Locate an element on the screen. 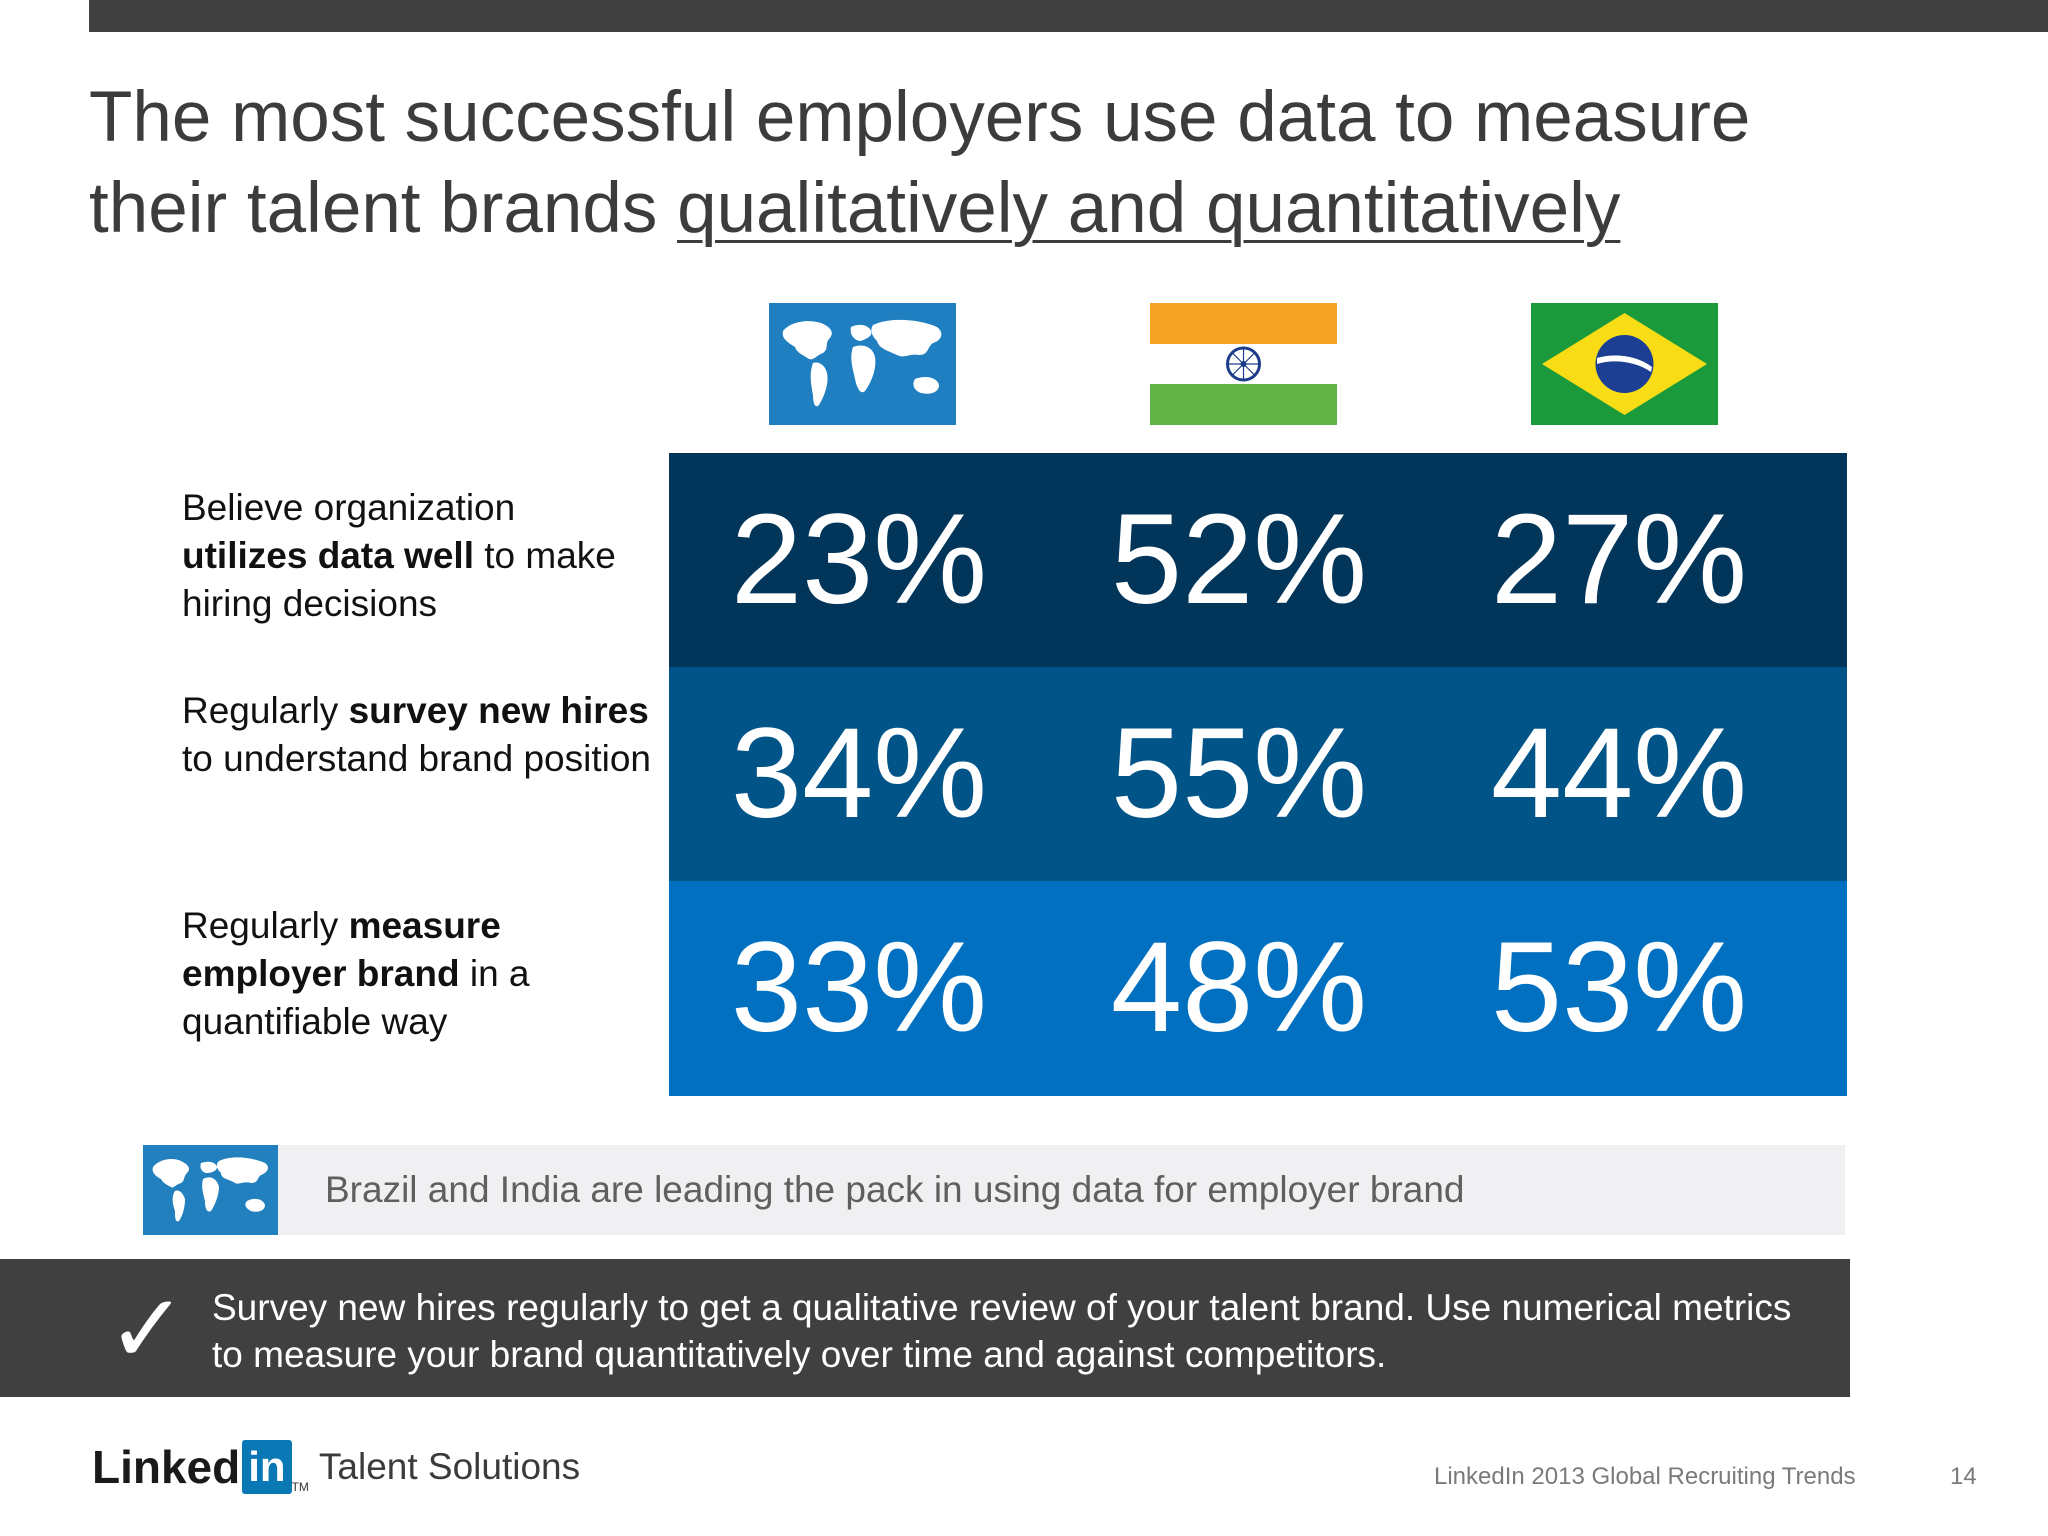  value-cell-brazil: 53% is located at coordinates (1619, 987).